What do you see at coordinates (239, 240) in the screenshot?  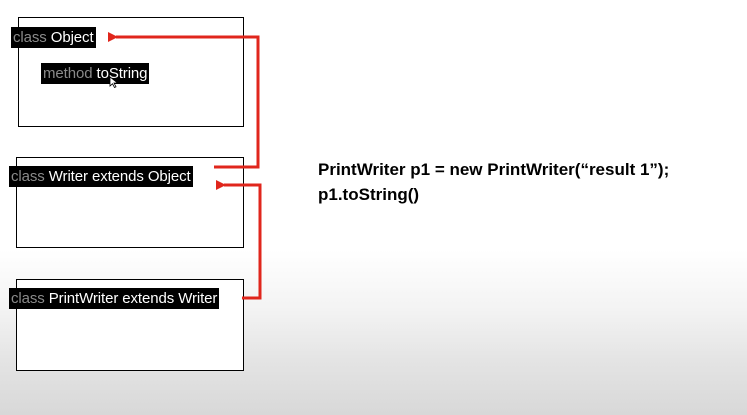 I see `arrow-printwriter-to-writer` at bounding box center [239, 240].